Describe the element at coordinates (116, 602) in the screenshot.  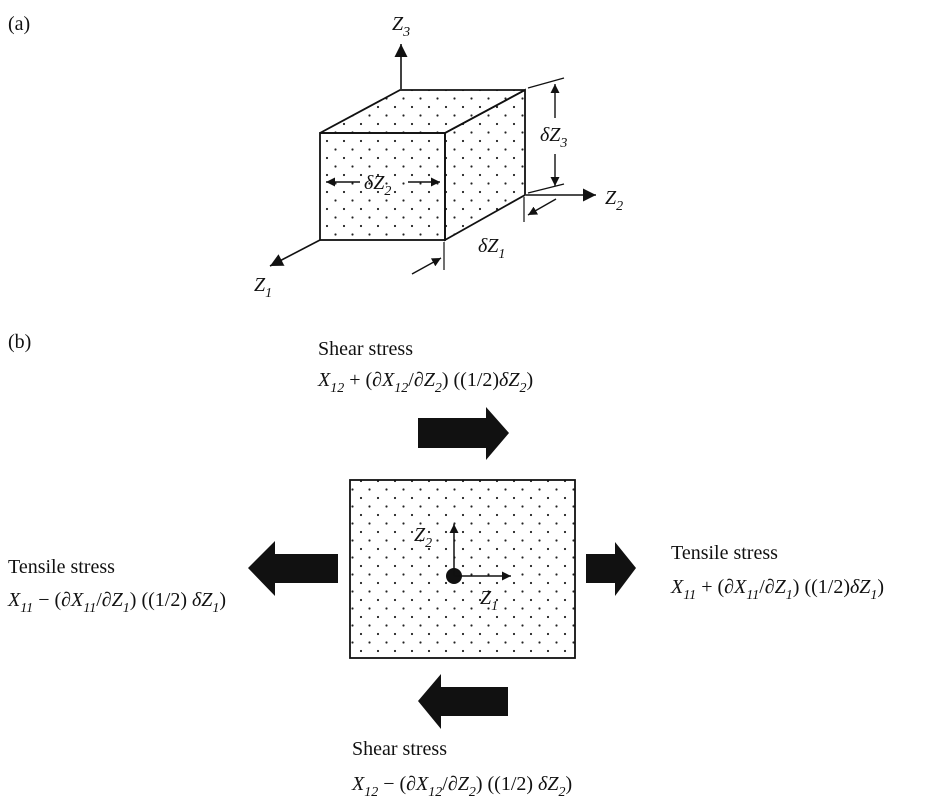
I see `tensile-left-formula: X11 − (∂X11/∂Z1) ((1/2) δZ1)` at that location.